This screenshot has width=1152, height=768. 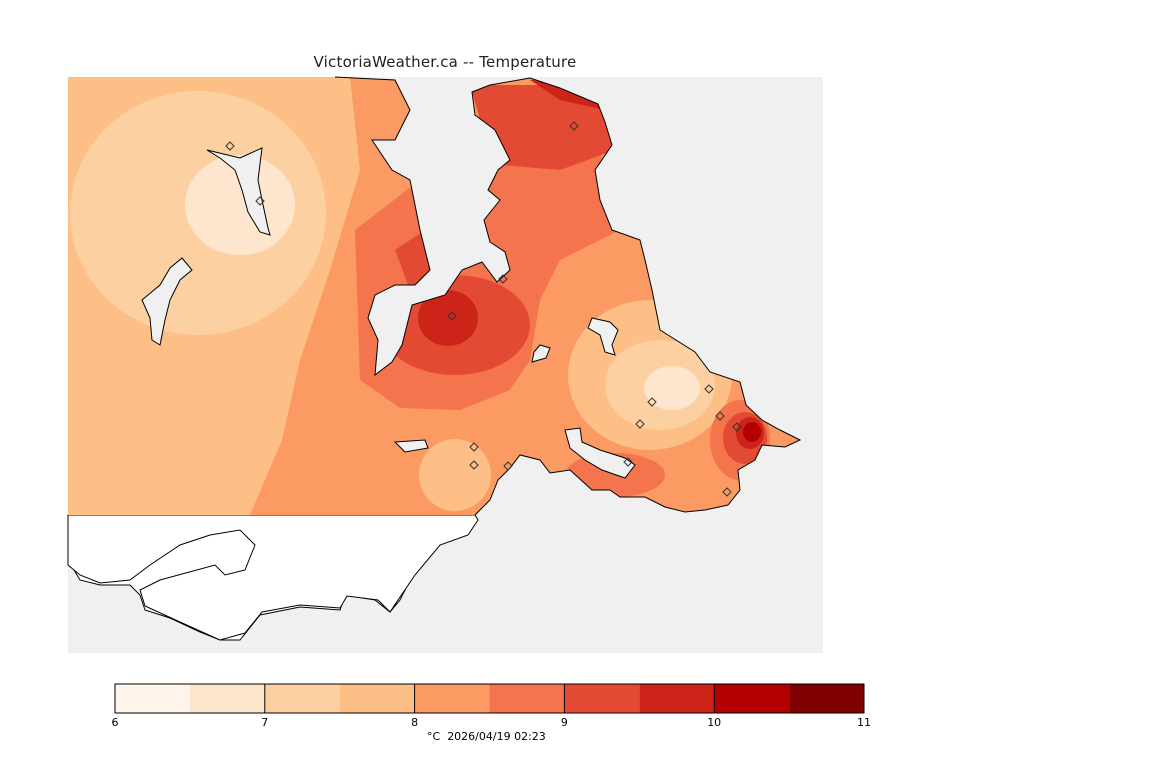 What do you see at coordinates (115, 722) in the screenshot?
I see `colorbar-tick-label: 6` at bounding box center [115, 722].